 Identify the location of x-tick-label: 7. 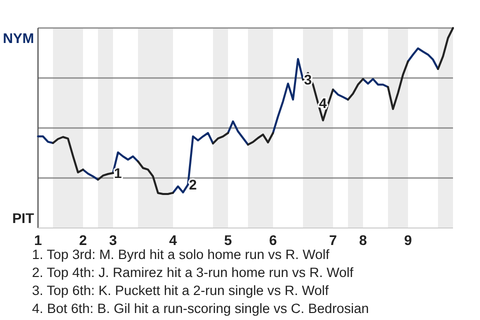
(333, 240).